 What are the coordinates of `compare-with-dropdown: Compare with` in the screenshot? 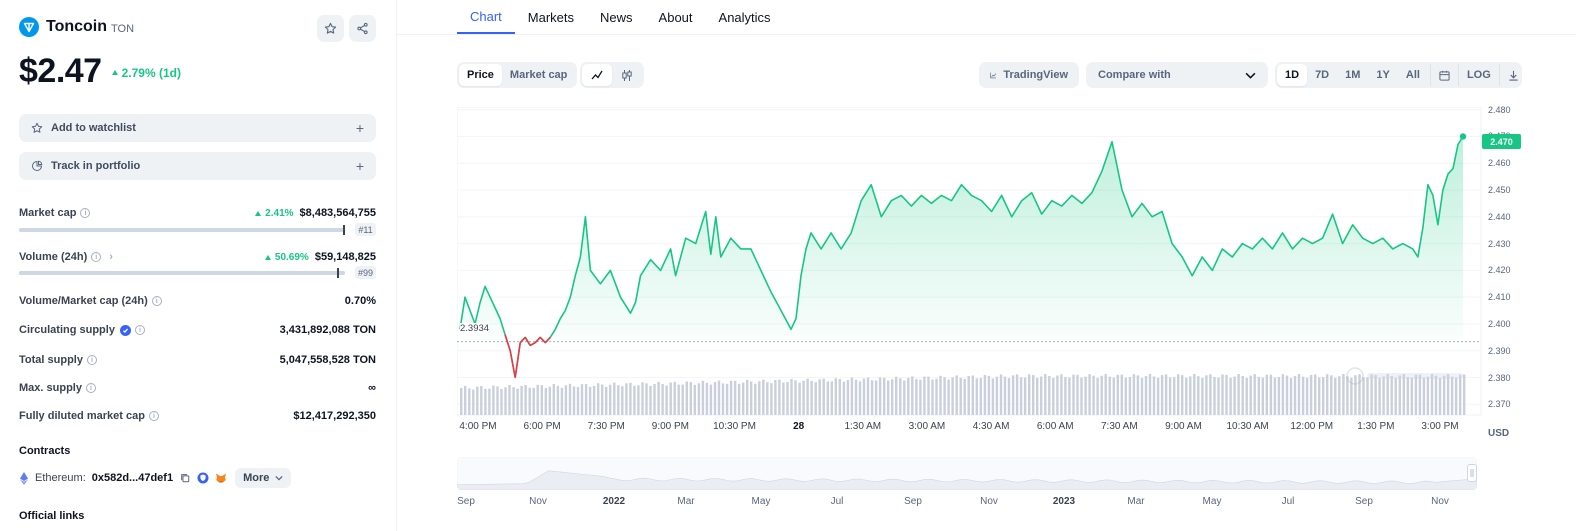 It's located at (1177, 75).